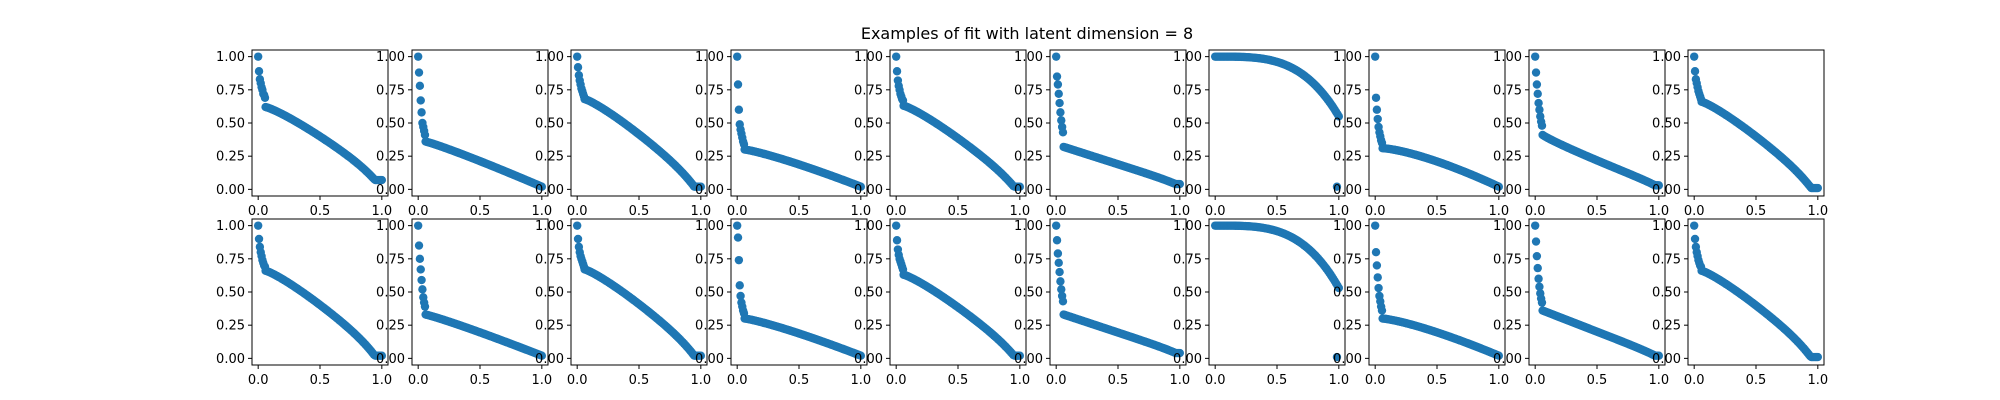 This screenshot has width=2000, height=400. Describe the element at coordinates (942, 134) in the screenshot. I see `subplot-r1-c5: 0.0 0.5 1.0 0.00 0.25 0.50 0.75 1.00` at that location.